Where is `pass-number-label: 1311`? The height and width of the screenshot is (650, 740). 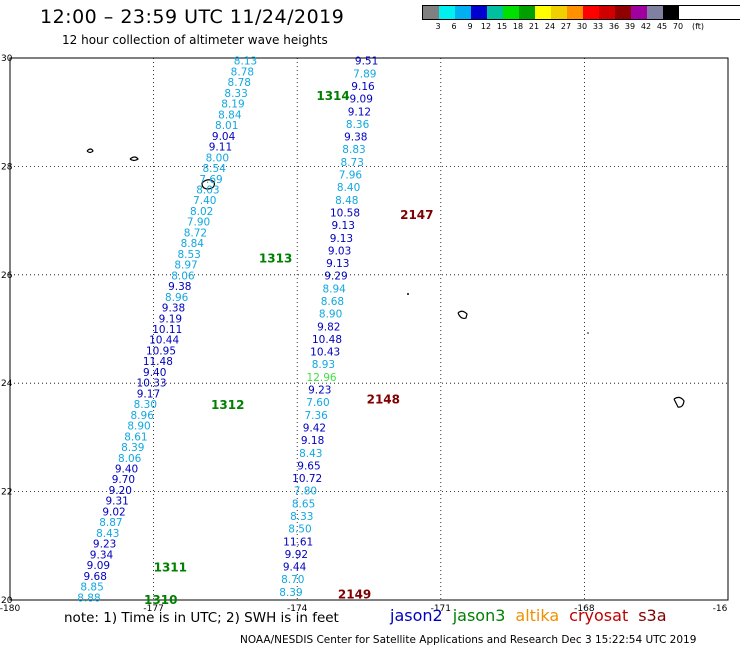
pass-number-label: 1311 is located at coordinates (170, 567).